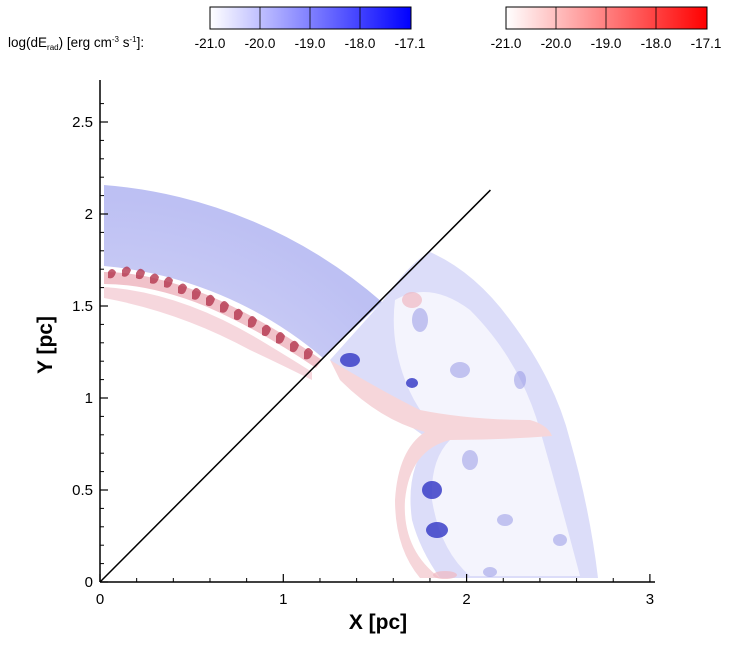  I want to click on y-tick-label: 0.5, so click(82, 490).